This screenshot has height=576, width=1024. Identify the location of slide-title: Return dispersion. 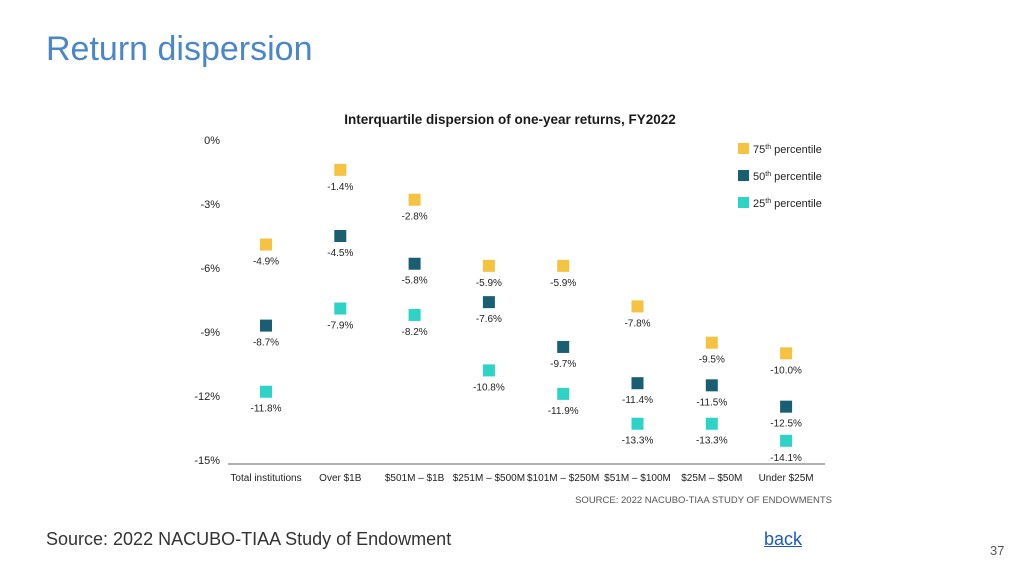
(179, 49).